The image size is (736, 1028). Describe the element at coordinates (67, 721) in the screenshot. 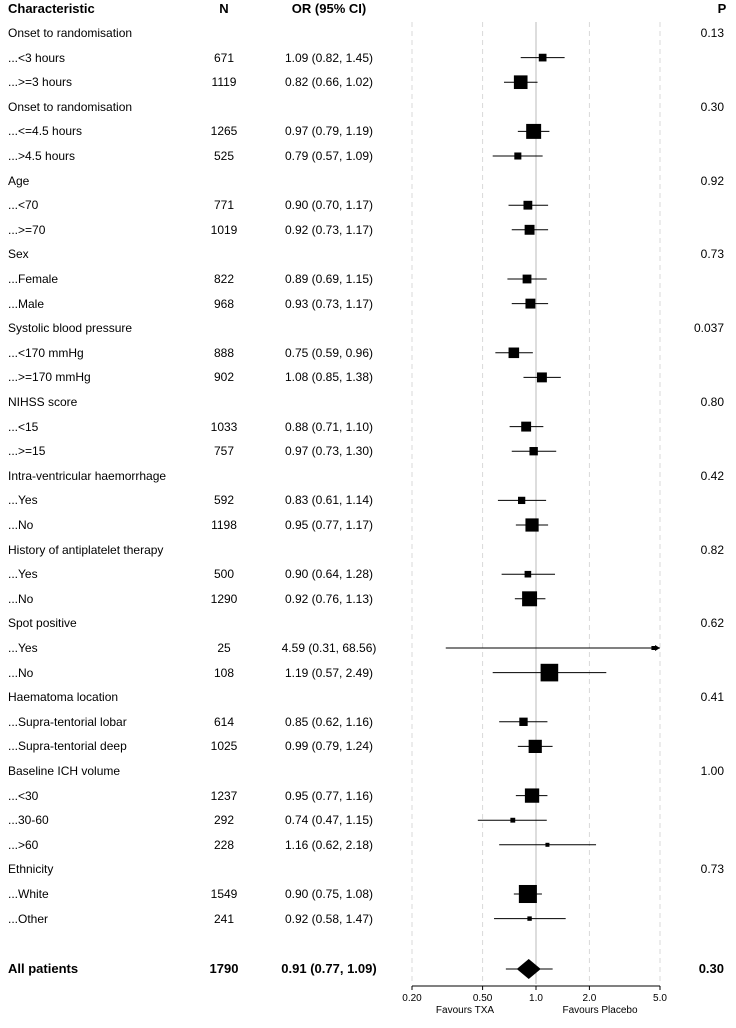

I see `subgroup-label: ...Supra-tentorial lobar` at that location.